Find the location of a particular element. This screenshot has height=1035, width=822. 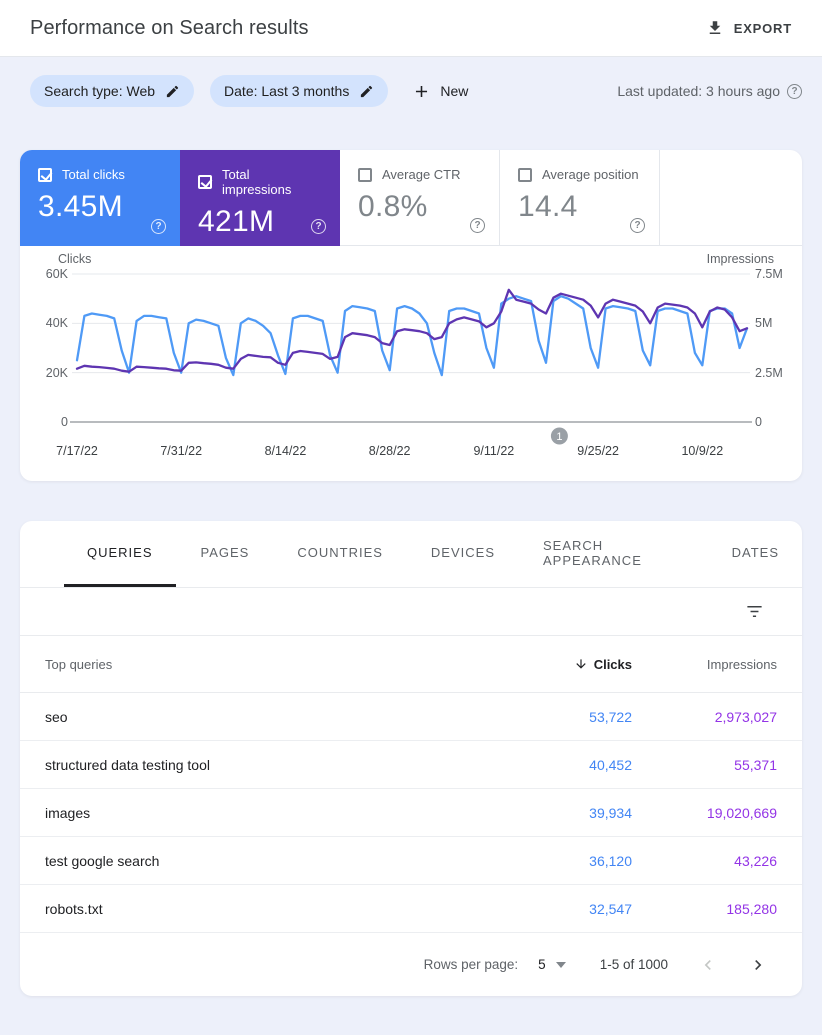

page-title: Performance on Search results is located at coordinates (169, 27).